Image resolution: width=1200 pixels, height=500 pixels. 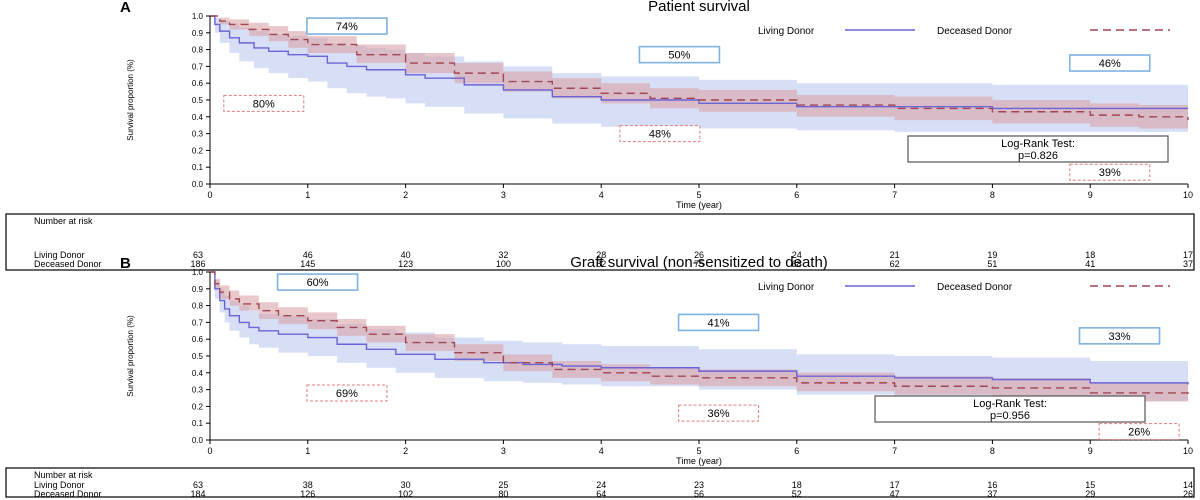 I want to click on risk-value: 52, so click(x=797, y=494).